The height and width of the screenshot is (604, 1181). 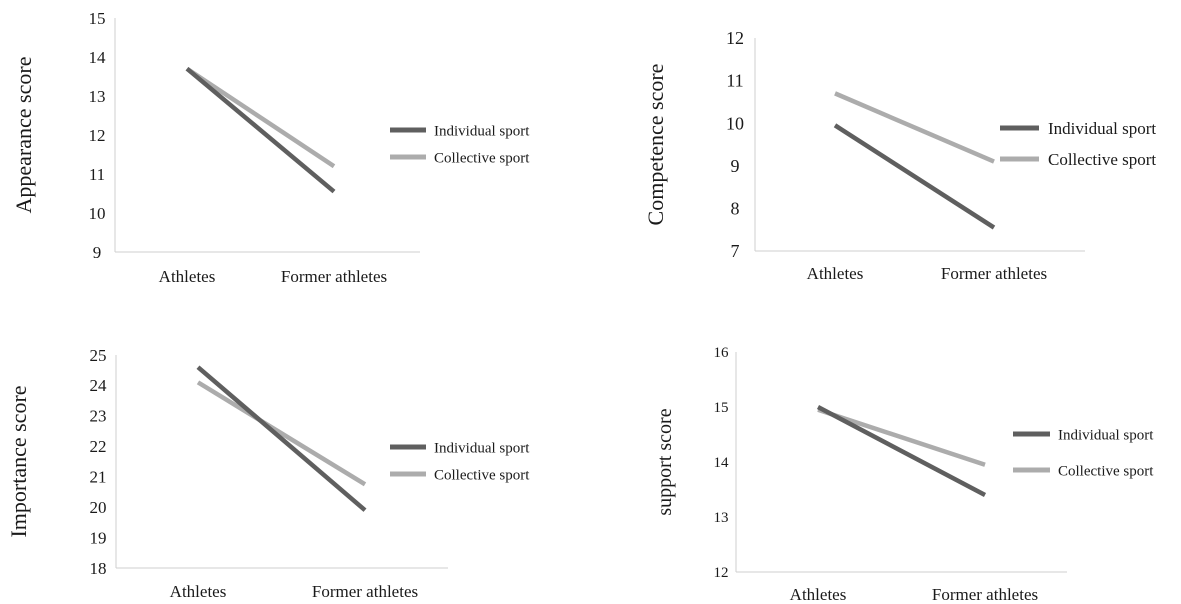 I want to click on y-tick-label: 21, so click(x=98, y=476).